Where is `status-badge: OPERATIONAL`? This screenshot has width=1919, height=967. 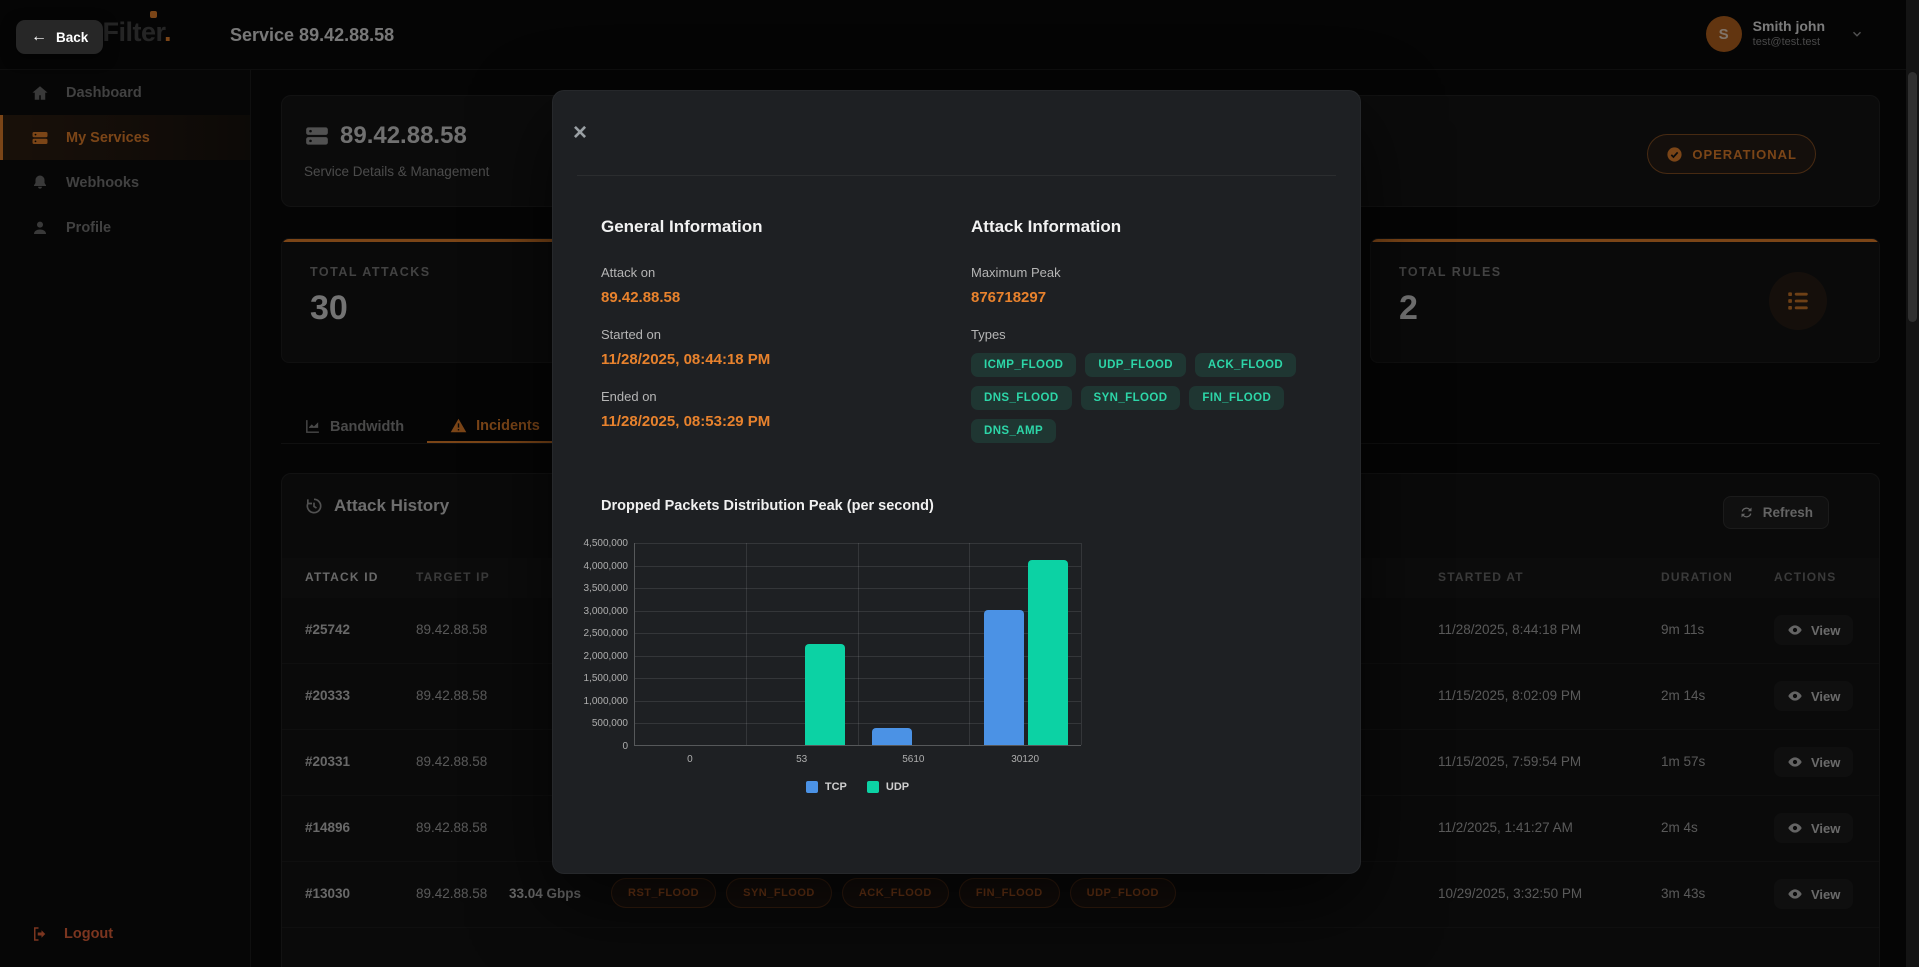 status-badge: OPERATIONAL is located at coordinates (1731, 154).